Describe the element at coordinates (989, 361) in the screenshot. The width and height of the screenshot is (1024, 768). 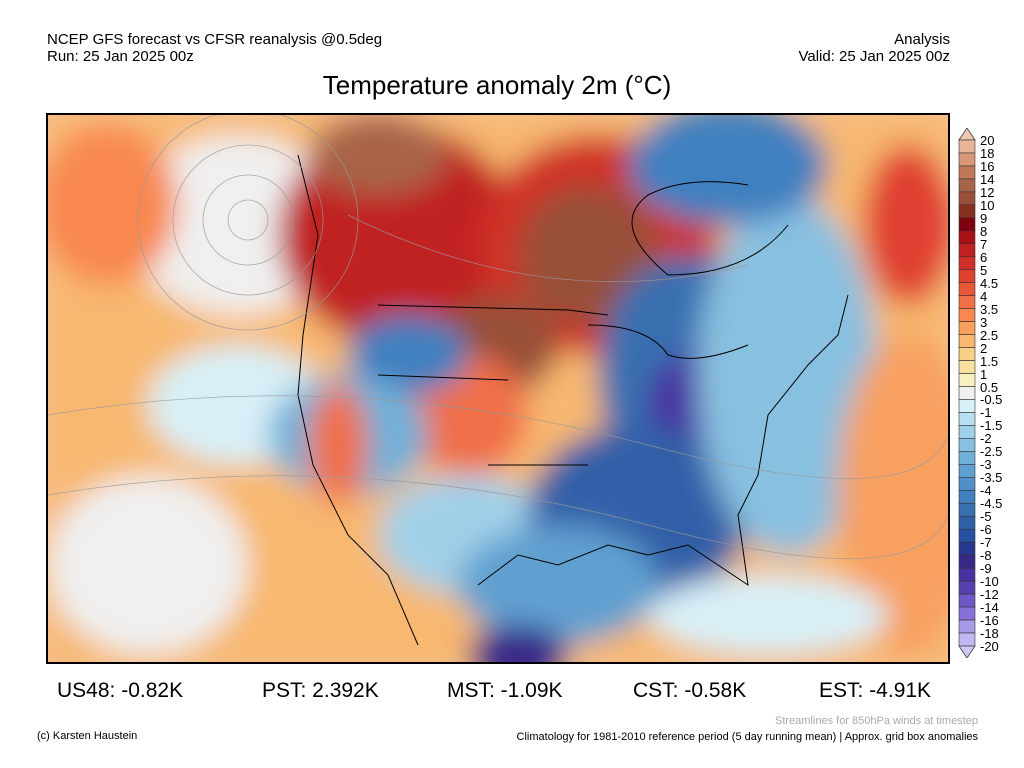
I see `colorbar-tick-label: 1.5` at that location.